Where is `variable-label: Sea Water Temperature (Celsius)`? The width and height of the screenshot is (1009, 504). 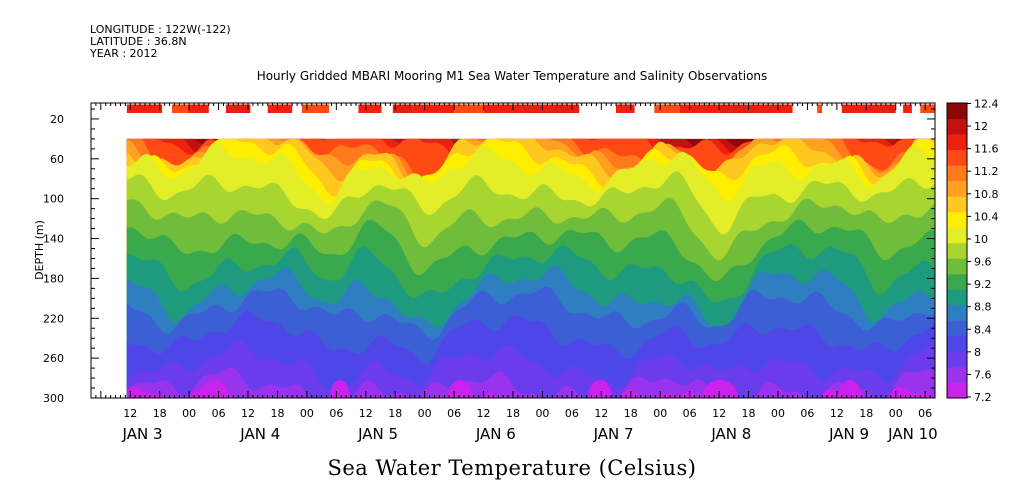 variable-label: Sea Water Temperature (Celsius) is located at coordinates (511, 468).